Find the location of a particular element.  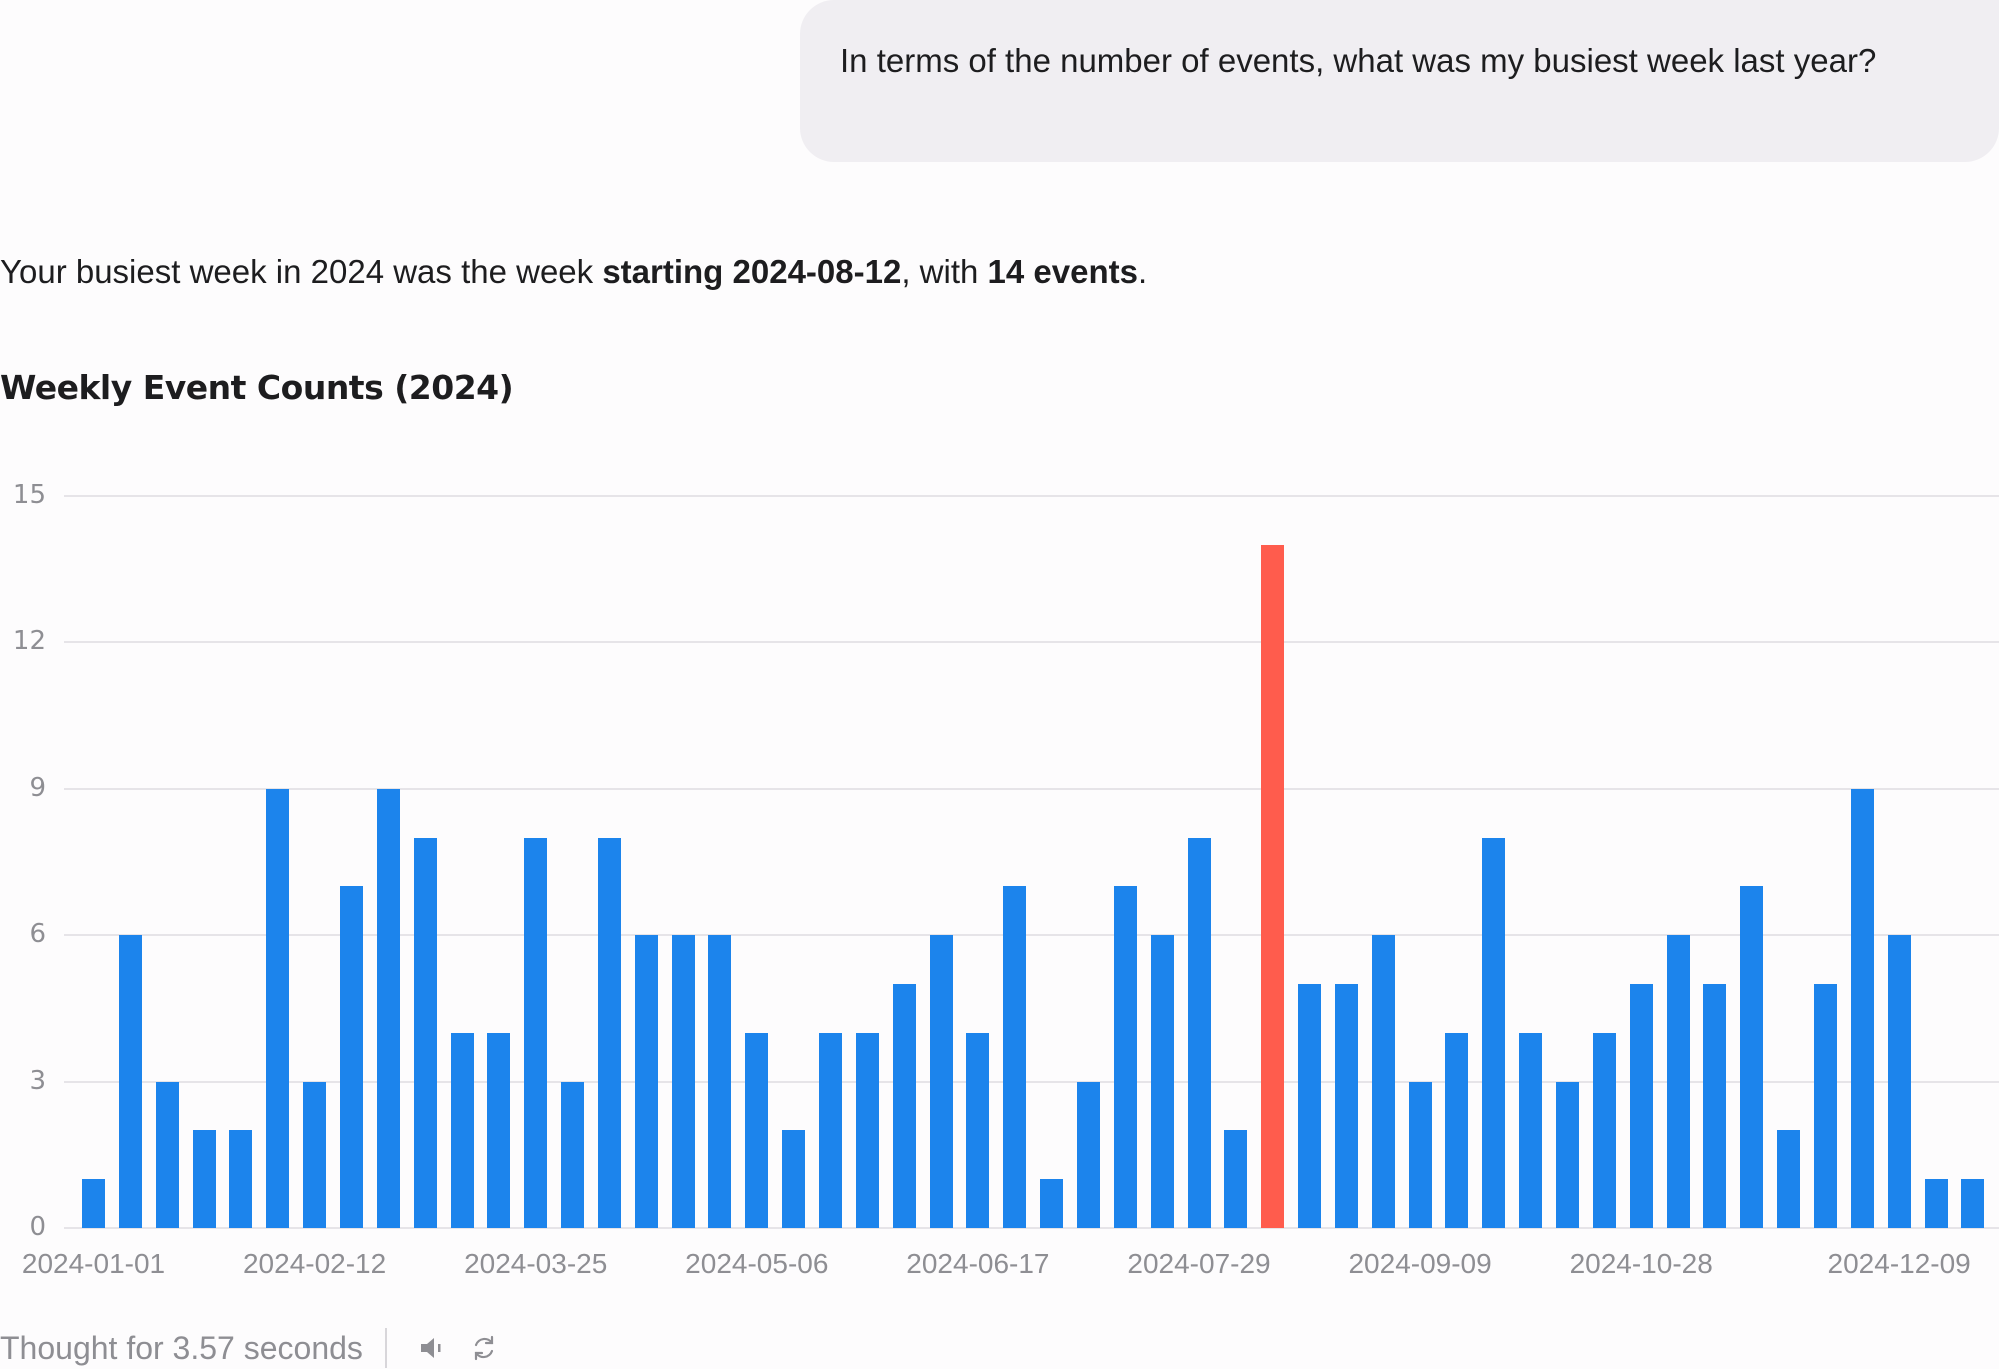

x-axis-tick-label: 2024-12-09 is located at coordinates (1899, 1263).